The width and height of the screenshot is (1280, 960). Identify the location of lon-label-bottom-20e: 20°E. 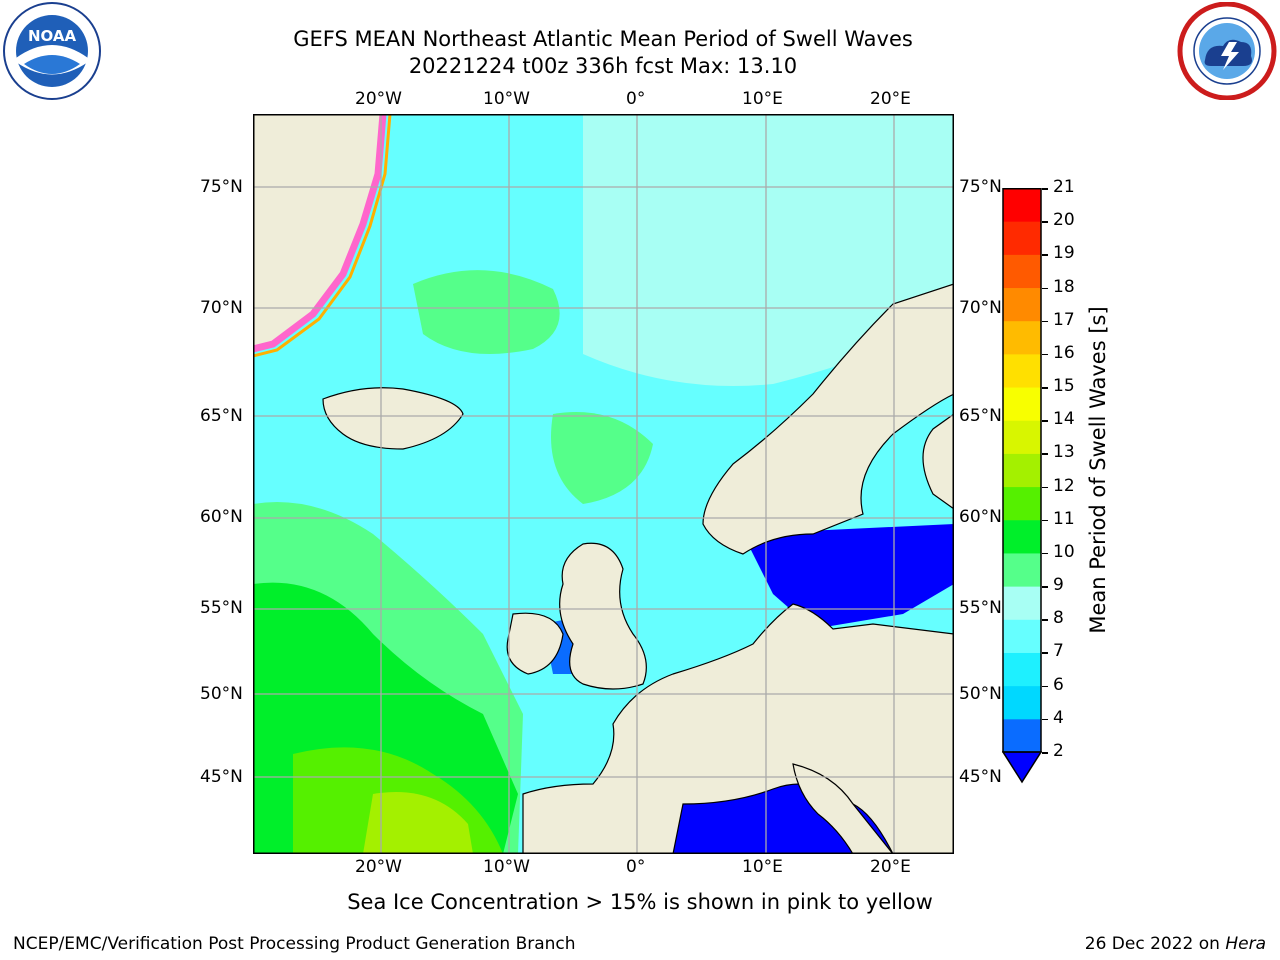
(890, 867).